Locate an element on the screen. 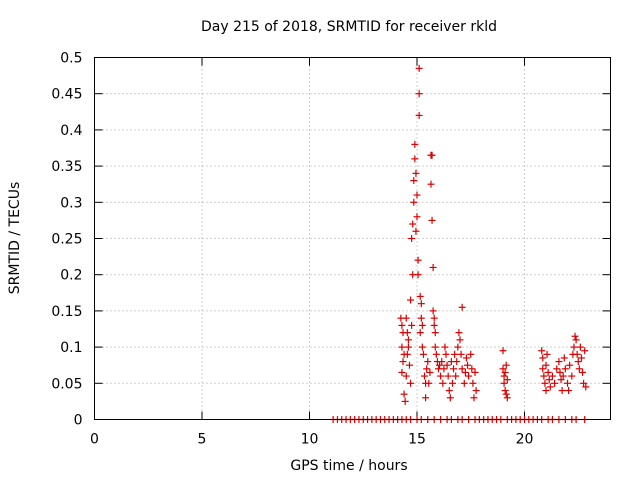 The image size is (640, 480). x-tick-label: 20 is located at coordinates (525, 440).